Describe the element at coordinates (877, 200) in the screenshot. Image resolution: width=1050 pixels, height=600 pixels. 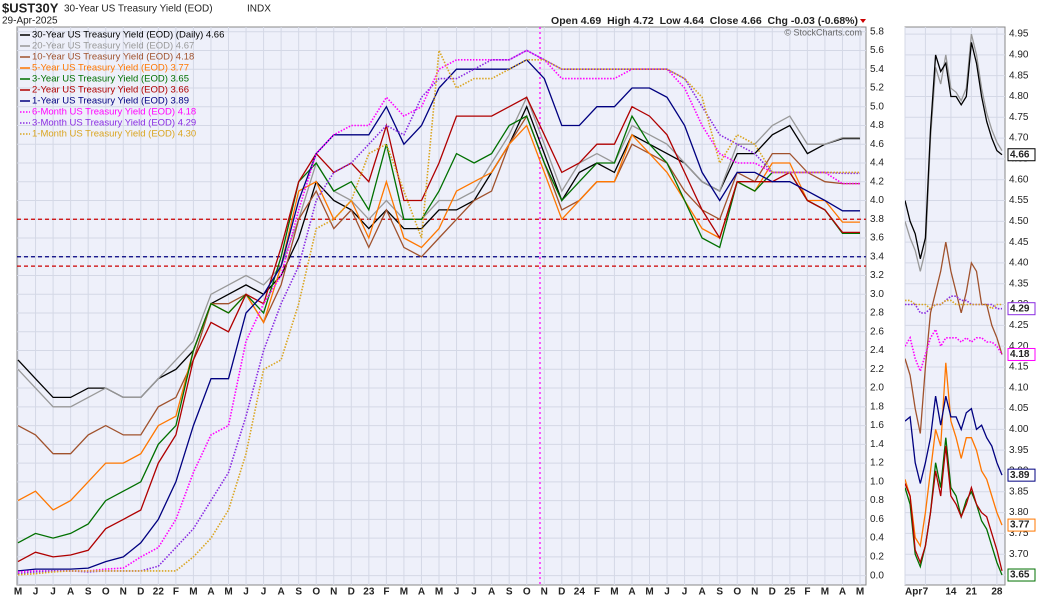
I see `y-tick-label: 4.0` at that location.